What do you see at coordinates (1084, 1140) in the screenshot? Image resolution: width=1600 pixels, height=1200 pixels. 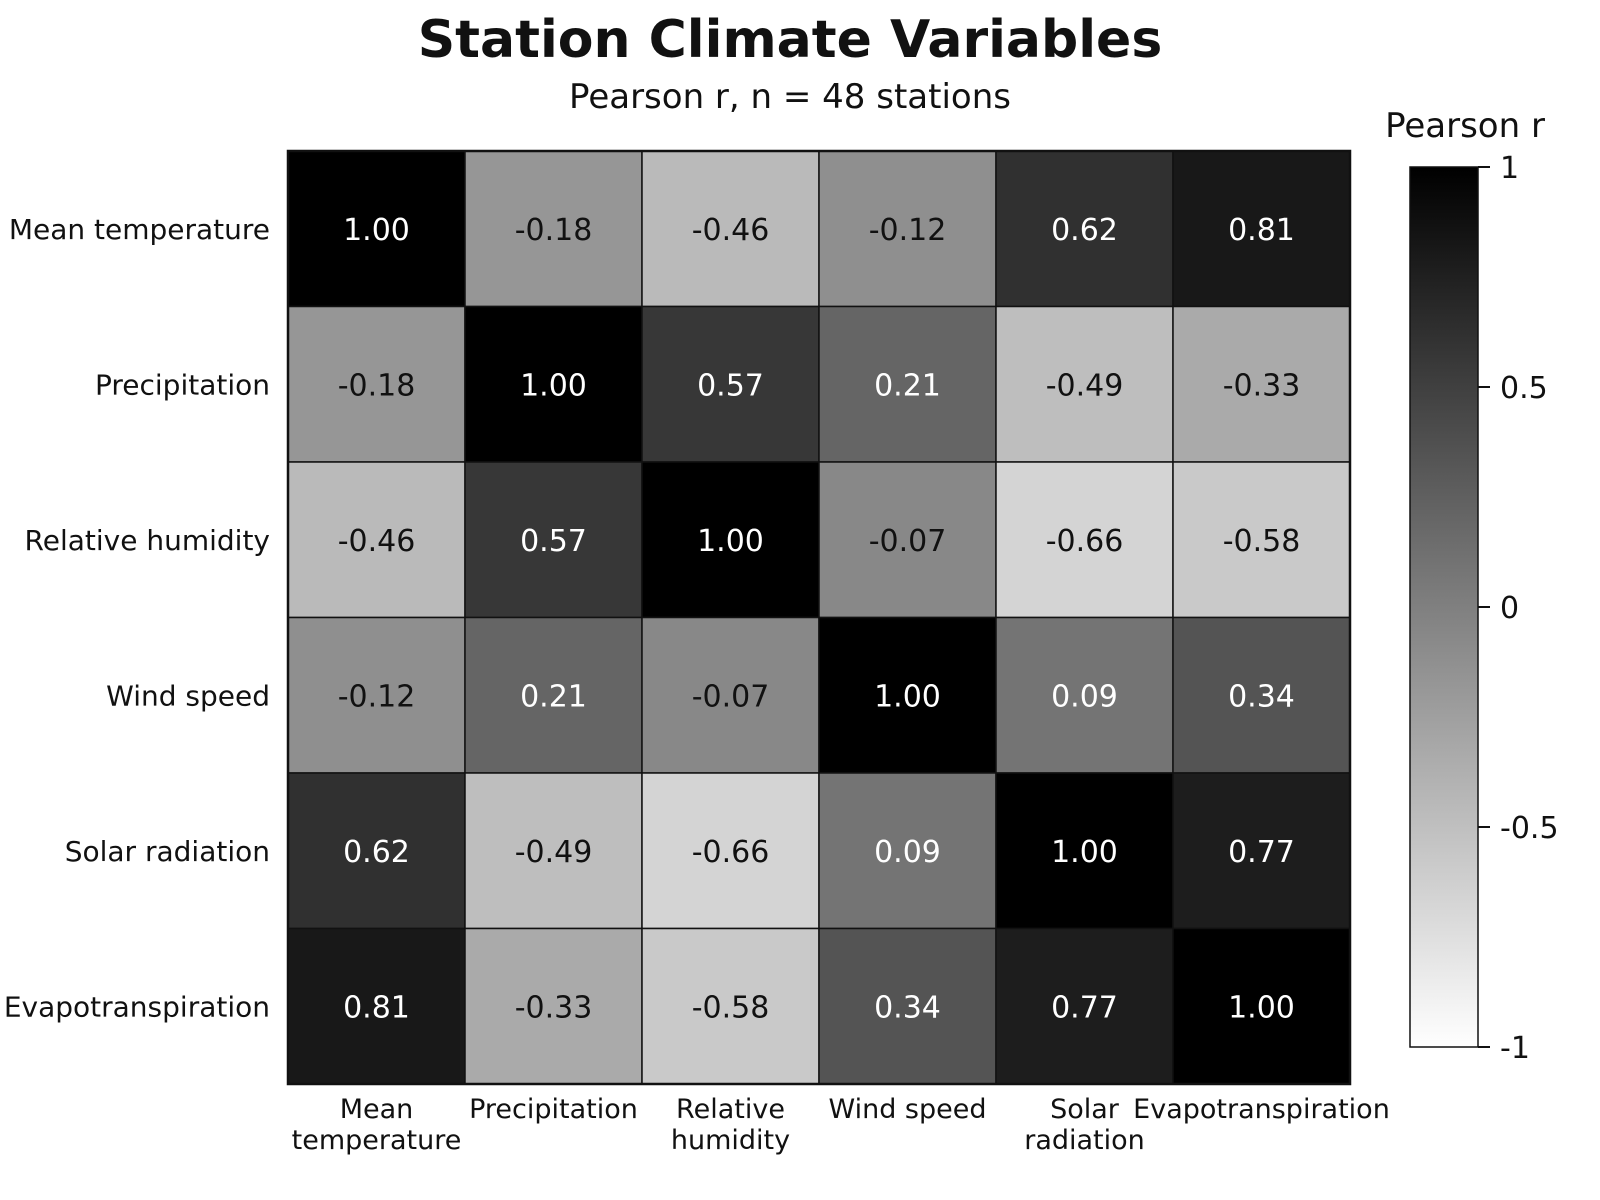 I see `column-label: radiation` at bounding box center [1084, 1140].